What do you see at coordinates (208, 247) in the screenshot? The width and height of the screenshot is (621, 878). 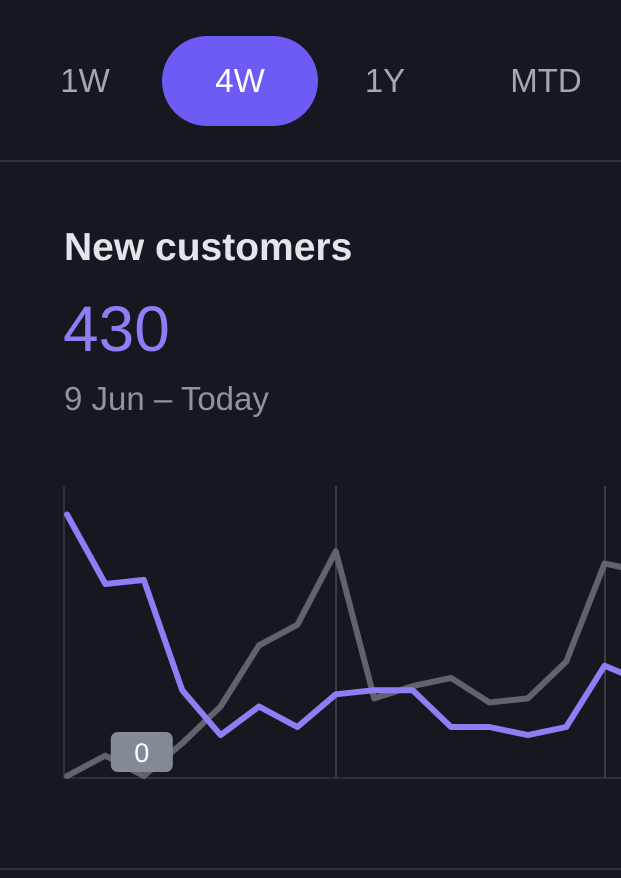 I see `card-title: New customers` at bounding box center [208, 247].